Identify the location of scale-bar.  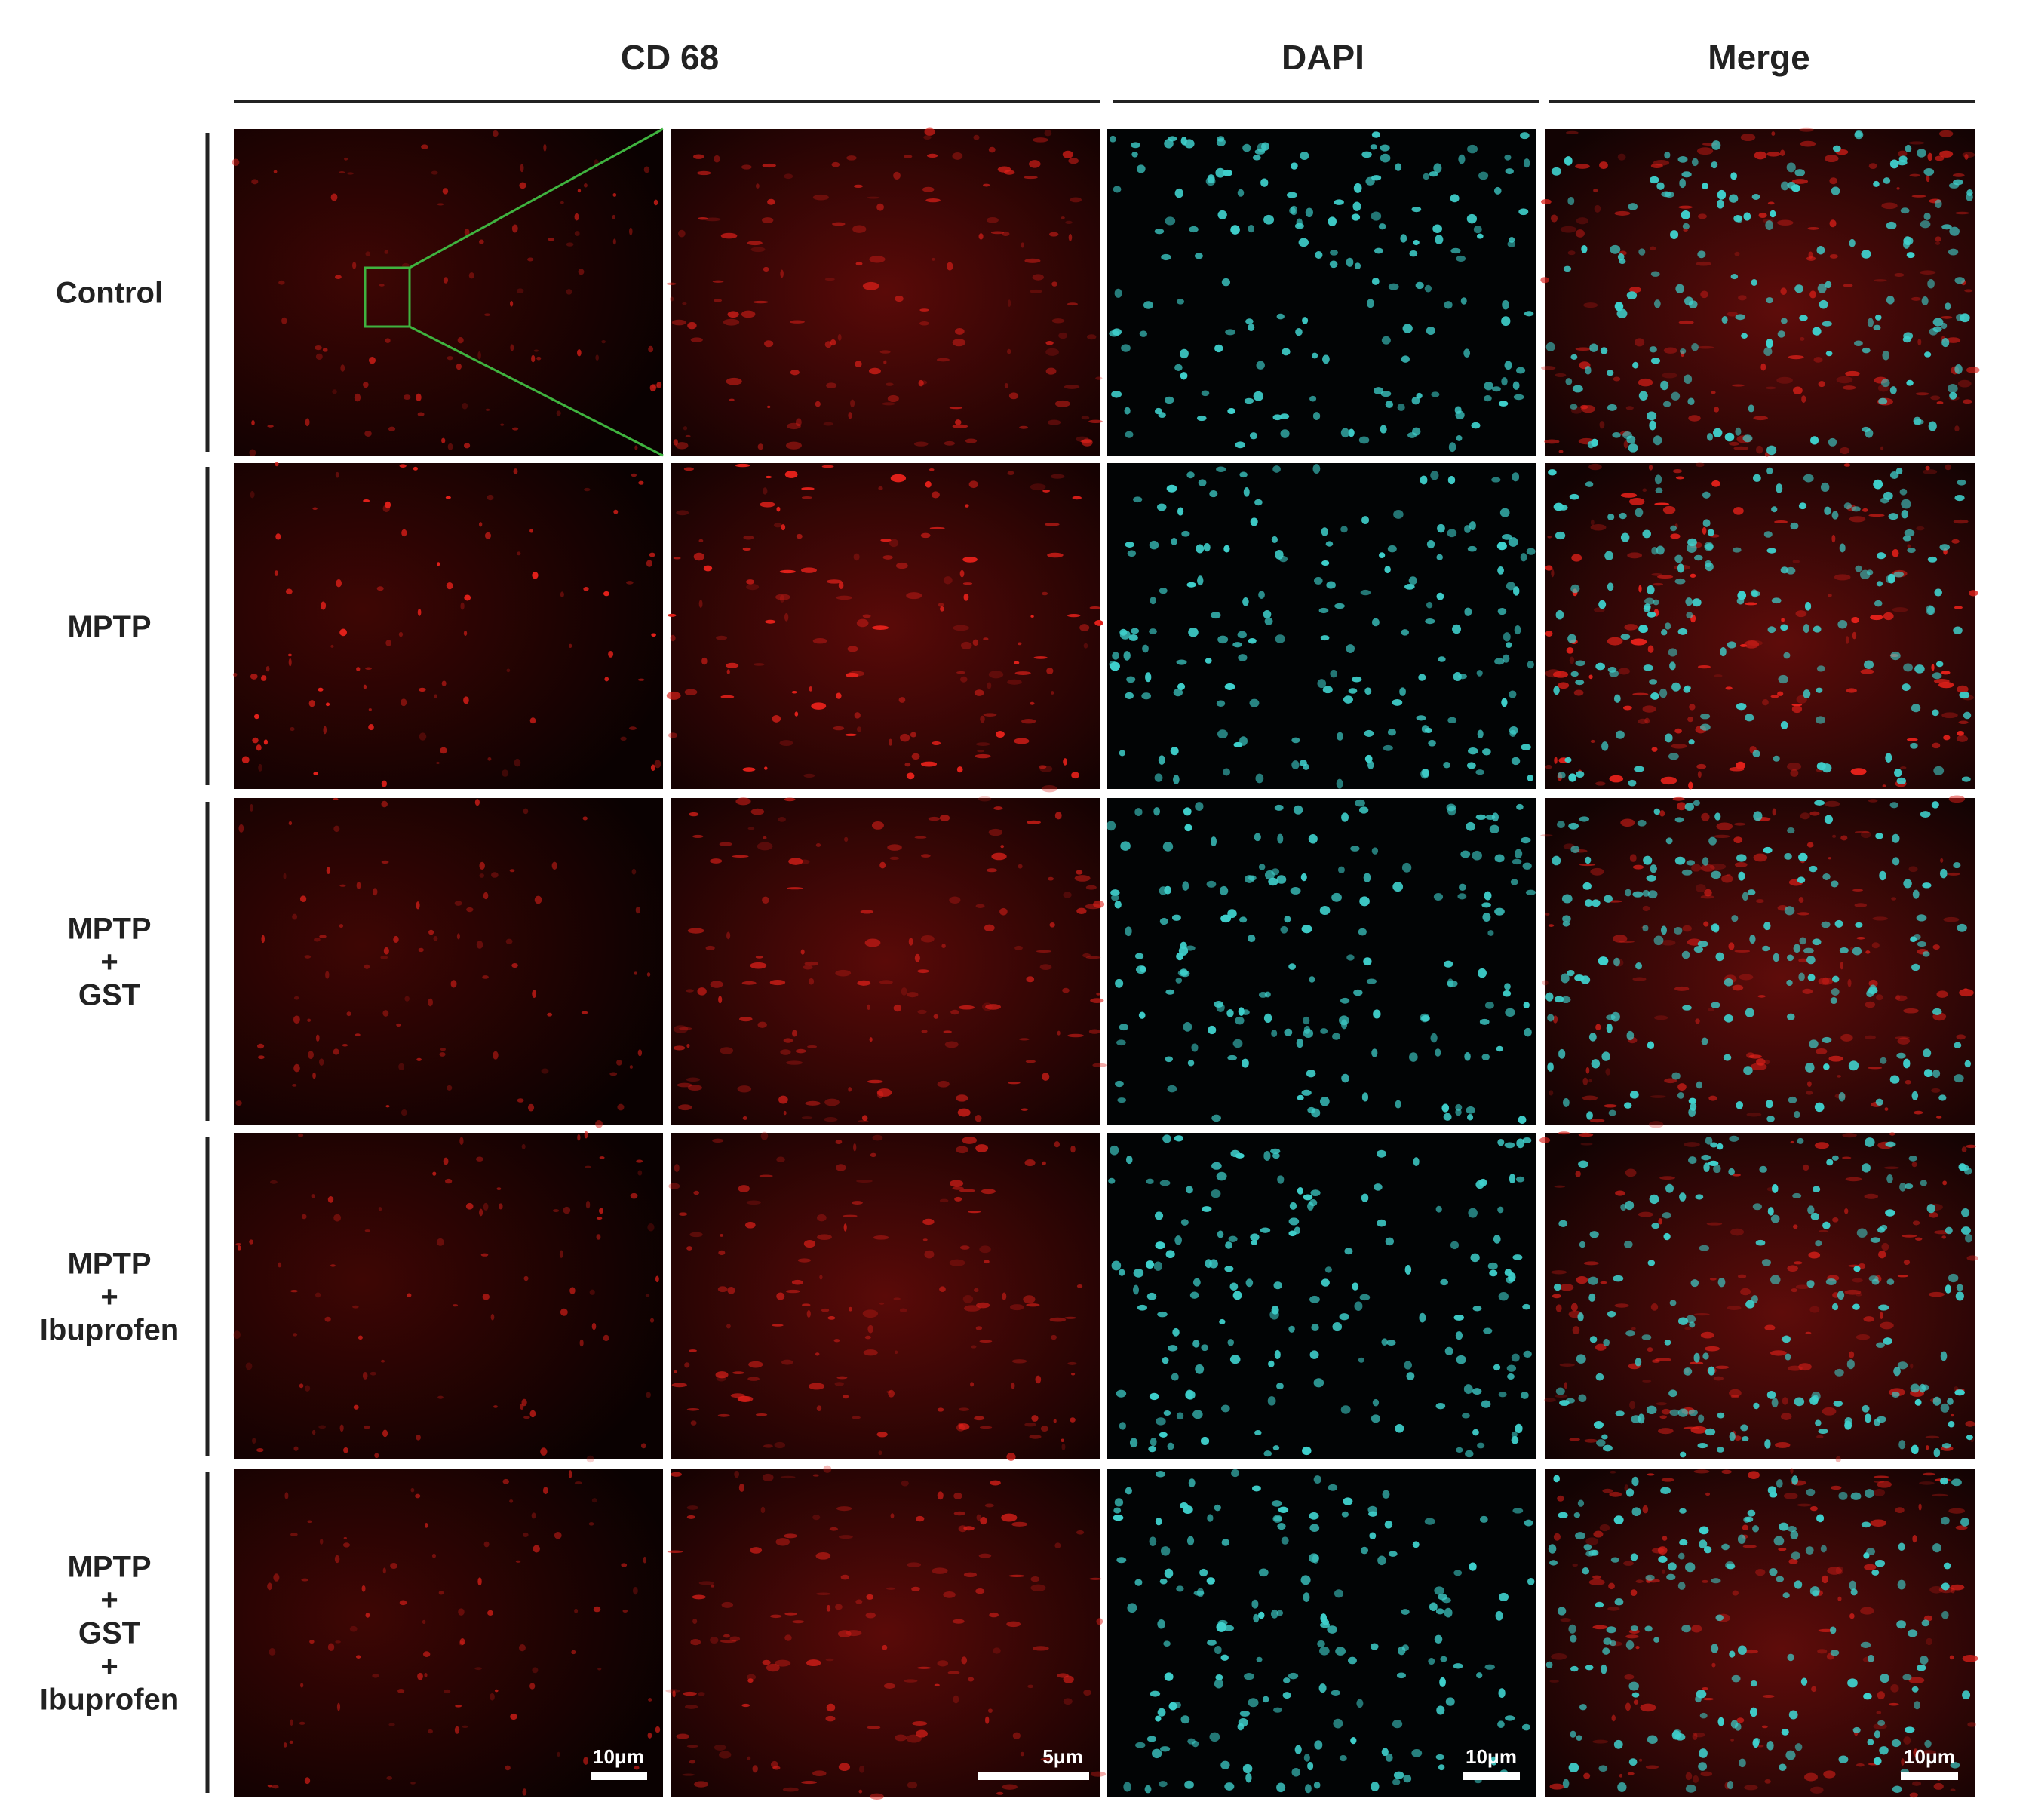
(619, 1776).